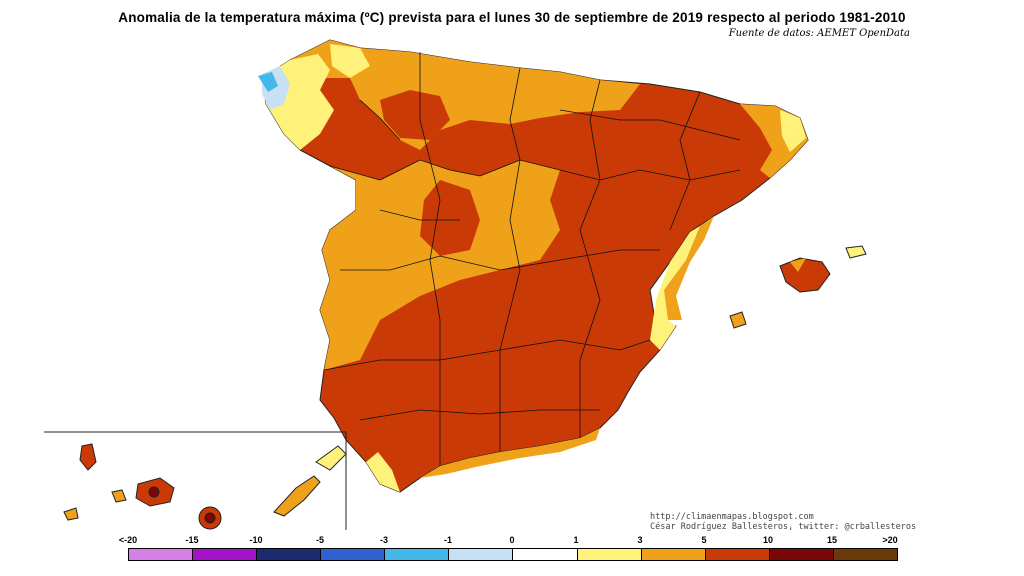 This screenshot has width=1024, height=576. What do you see at coordinates (704, 540) in the screenshot?
I see `legend-label: 5` at bounding box center [704, 540].